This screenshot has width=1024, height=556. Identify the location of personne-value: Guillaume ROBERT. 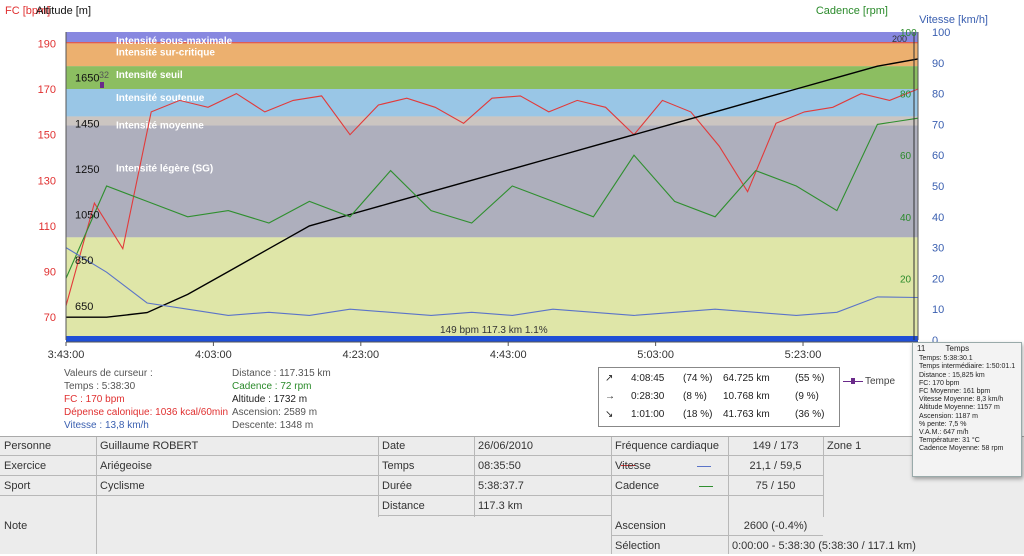
(237, 446).